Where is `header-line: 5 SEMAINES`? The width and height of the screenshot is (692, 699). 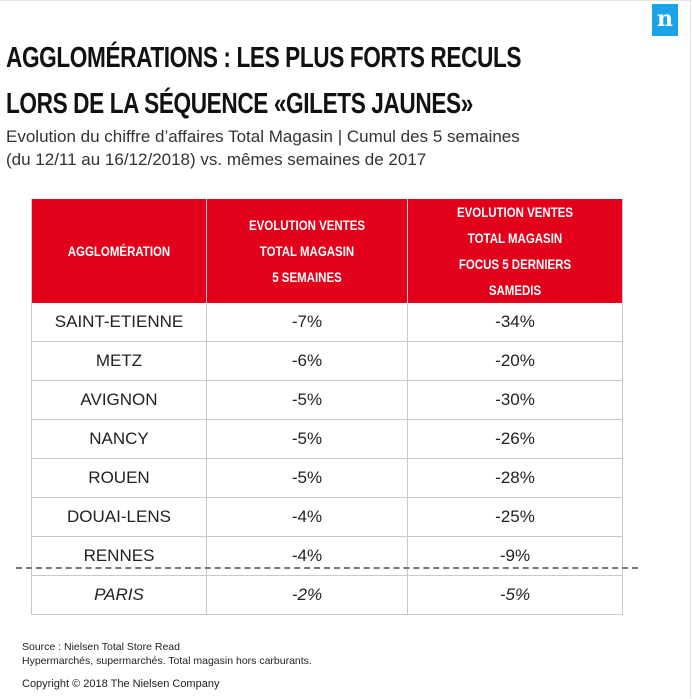 header-line: 5 SEMAINES is located at coordinates (307, 277).